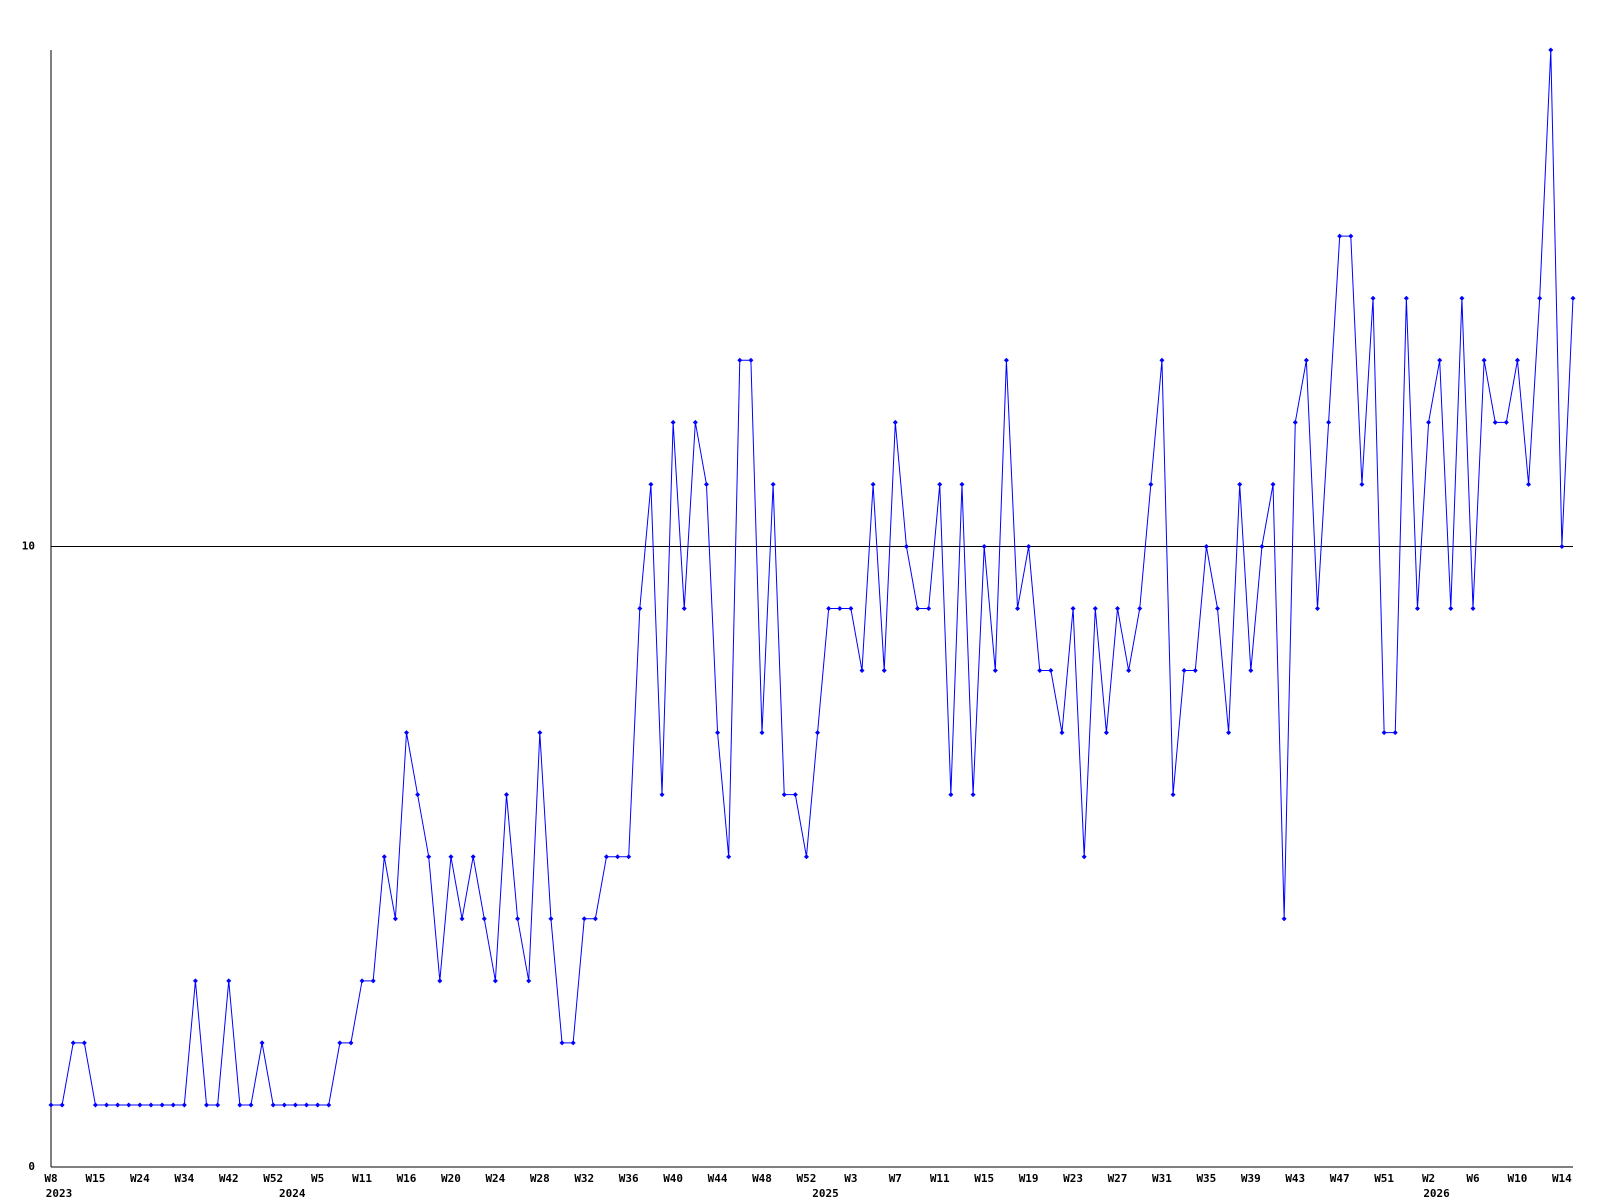 Image resolution: width=1600 pixels, height=1200 pixels. Describe the element at coordinates (629, 1178) in the screenshot. I see `x-tick-label: W36` at that location.